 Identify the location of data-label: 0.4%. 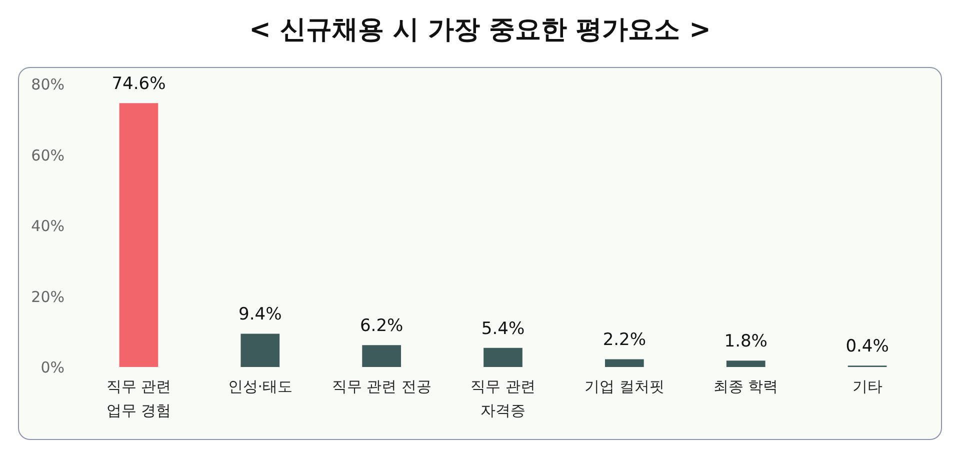
(867, 346).